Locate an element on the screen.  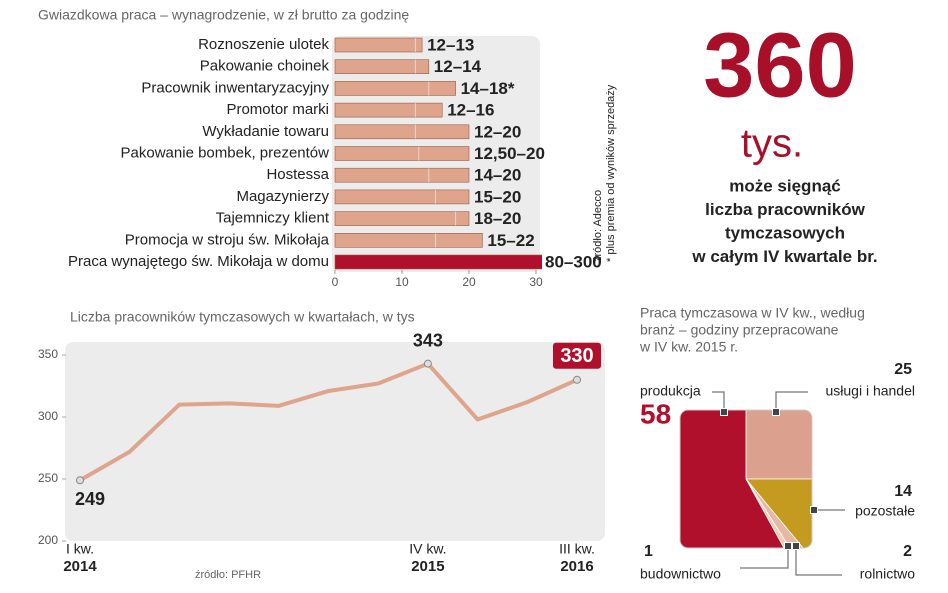
headline-unit: tys. is located at coordinates (772, 144).